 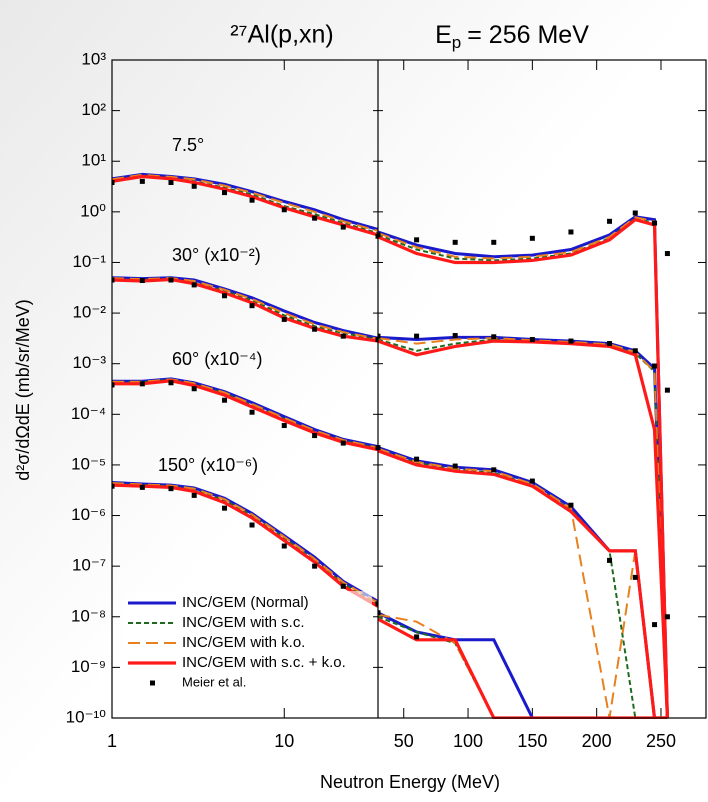 I want to click on x-tick-label: 50, so click(x=404, y=741).